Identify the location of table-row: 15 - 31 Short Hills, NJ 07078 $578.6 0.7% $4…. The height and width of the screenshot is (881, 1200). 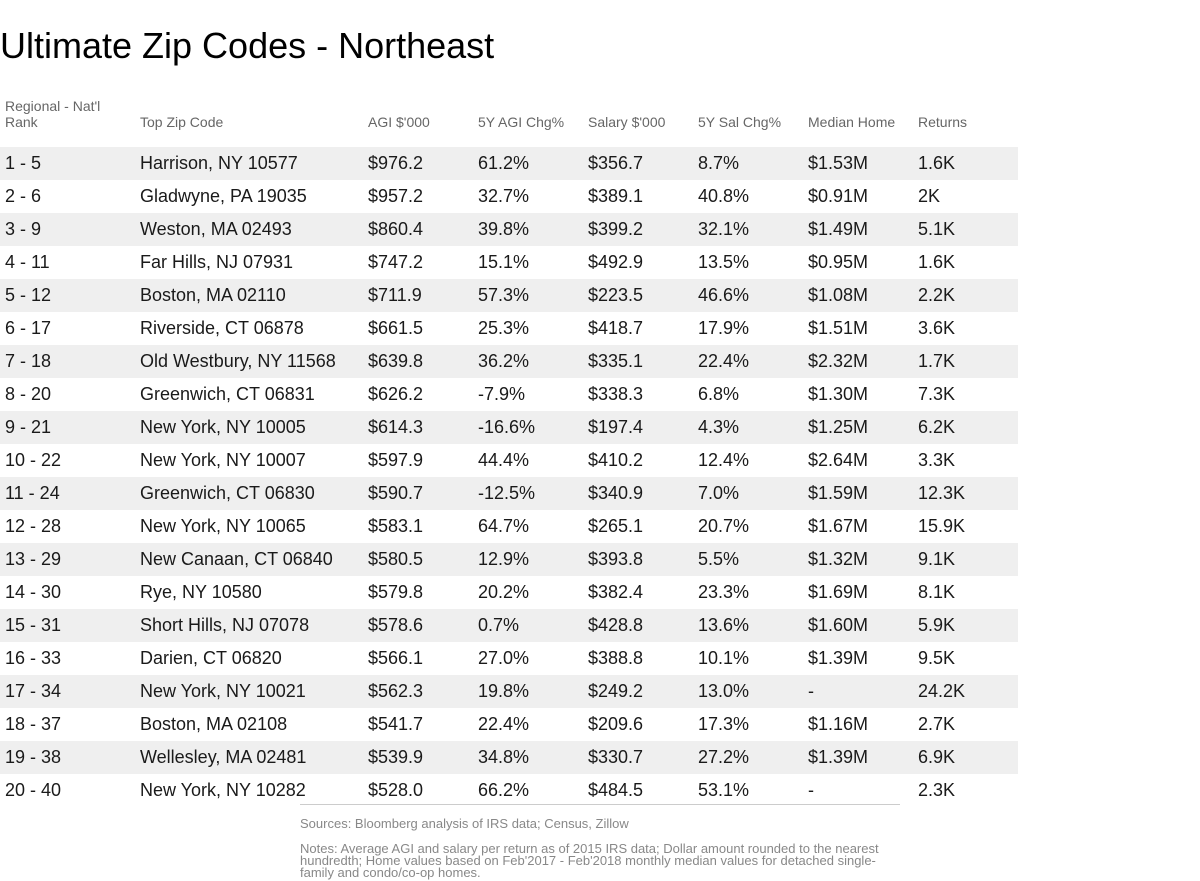
(509, 625).